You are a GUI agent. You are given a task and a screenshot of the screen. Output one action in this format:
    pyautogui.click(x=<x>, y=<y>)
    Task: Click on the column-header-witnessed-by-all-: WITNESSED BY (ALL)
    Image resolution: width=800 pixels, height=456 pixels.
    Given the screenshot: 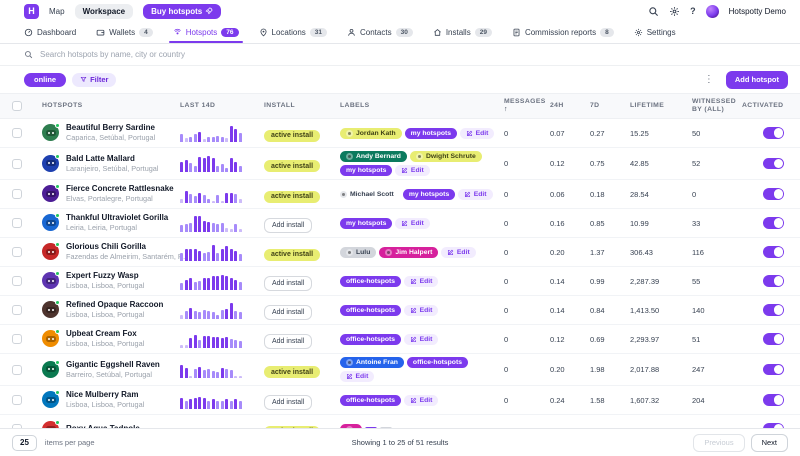 What is the action you would take?
    pyautogui.click(x=714, y=105)
    